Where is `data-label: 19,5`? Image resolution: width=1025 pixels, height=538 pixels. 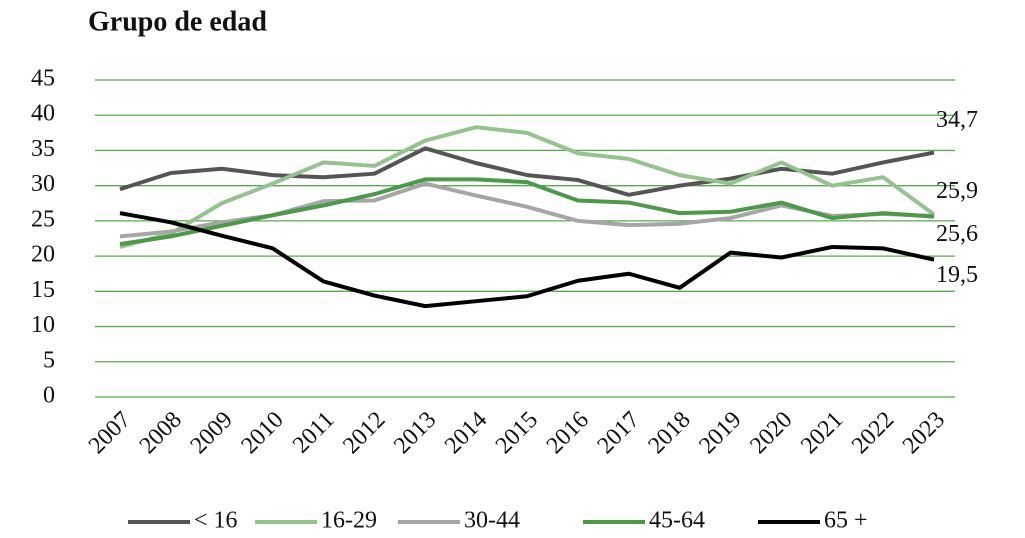
data-label: 19,5 is located at coordinates (957, 275).